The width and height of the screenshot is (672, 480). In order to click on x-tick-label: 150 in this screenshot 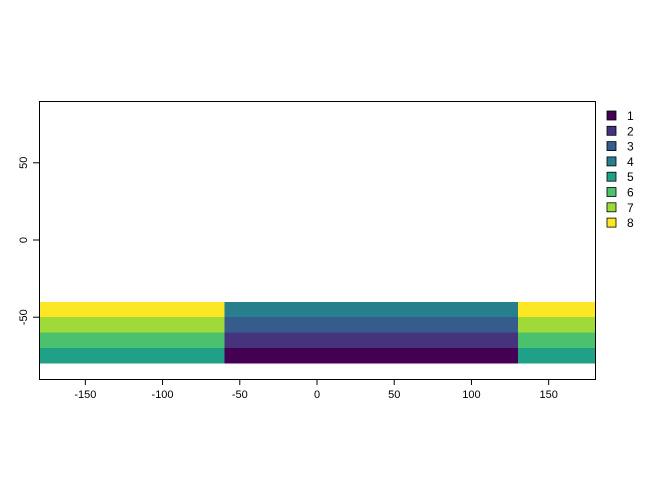, I will do `click(548, 395)`.